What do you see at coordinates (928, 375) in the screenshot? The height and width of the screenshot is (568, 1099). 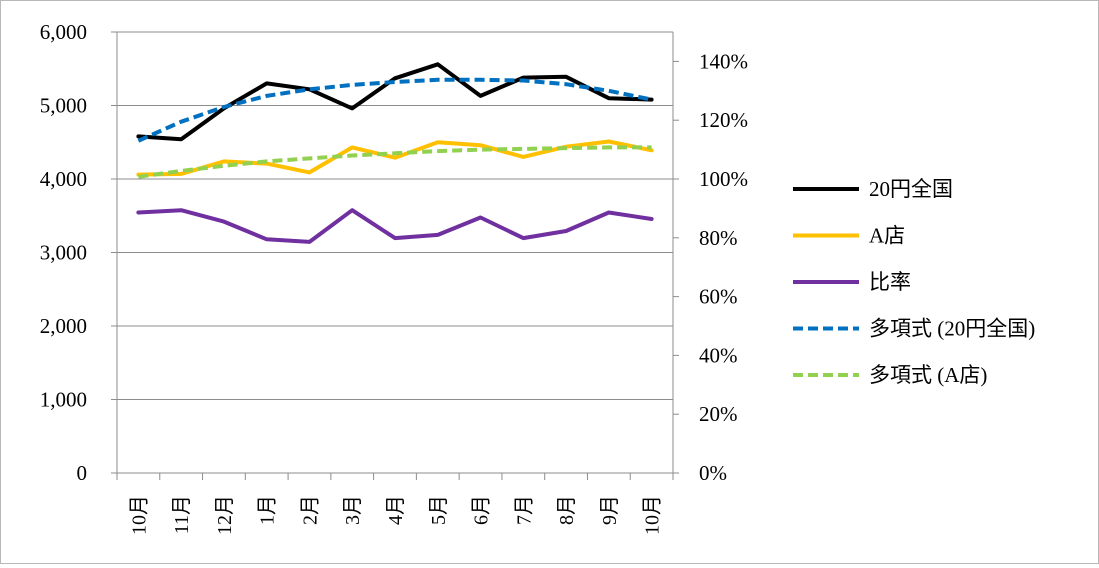 I see `legend-label: 多項式 (A店)` at bounding box center [928, 375].